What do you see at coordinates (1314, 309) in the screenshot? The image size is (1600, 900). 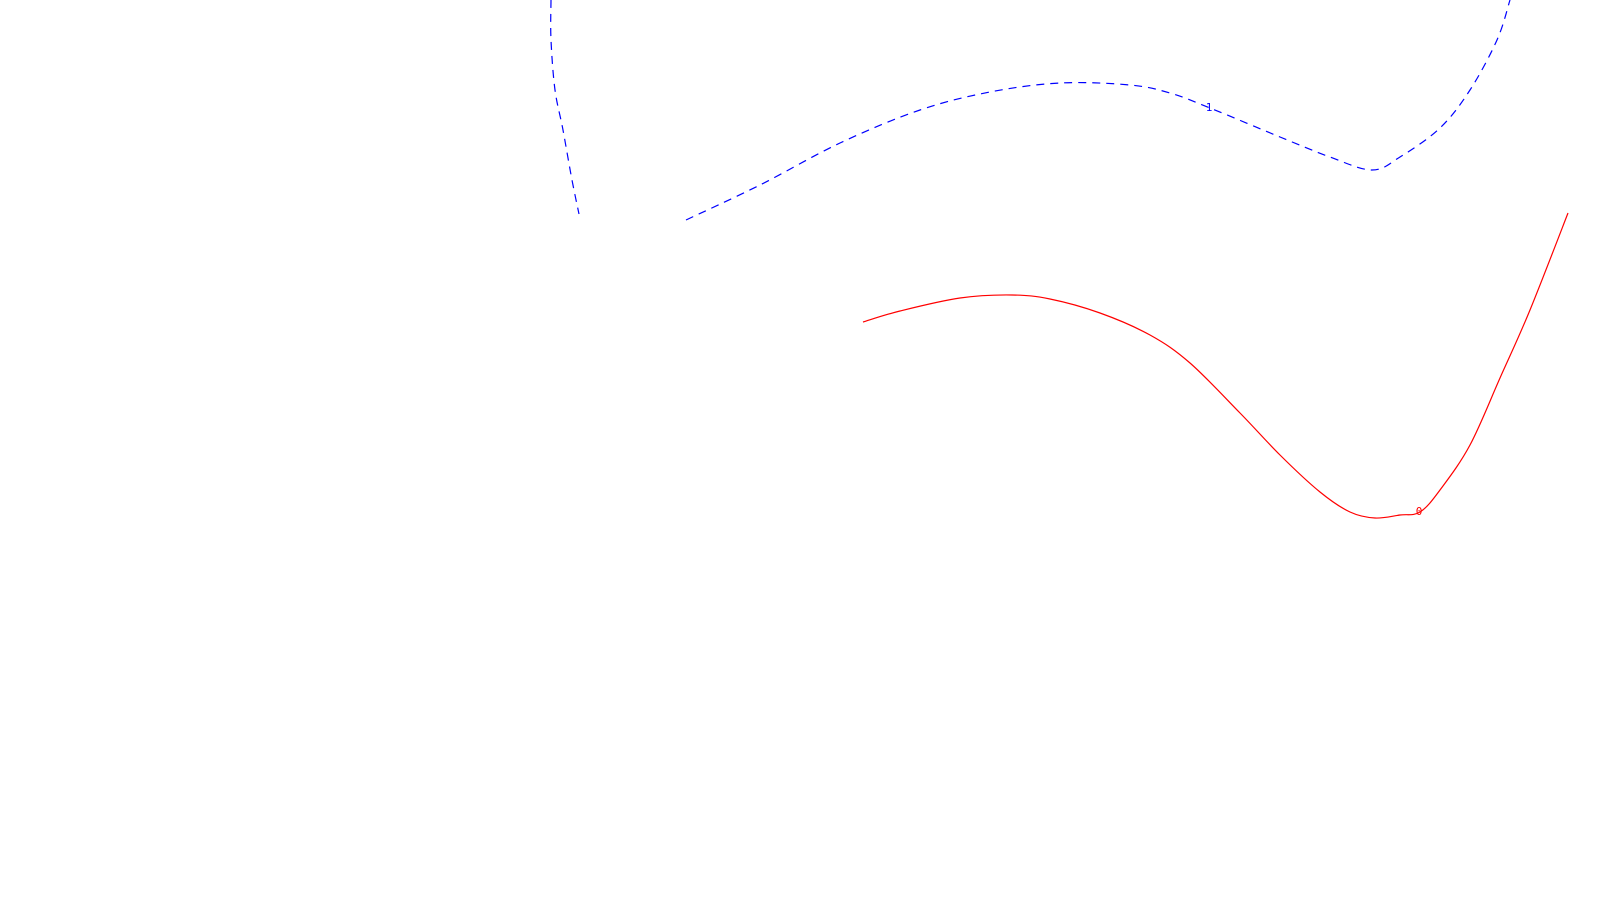 I see `contour-labels: 1 0` at bounding box center [1314, 309].